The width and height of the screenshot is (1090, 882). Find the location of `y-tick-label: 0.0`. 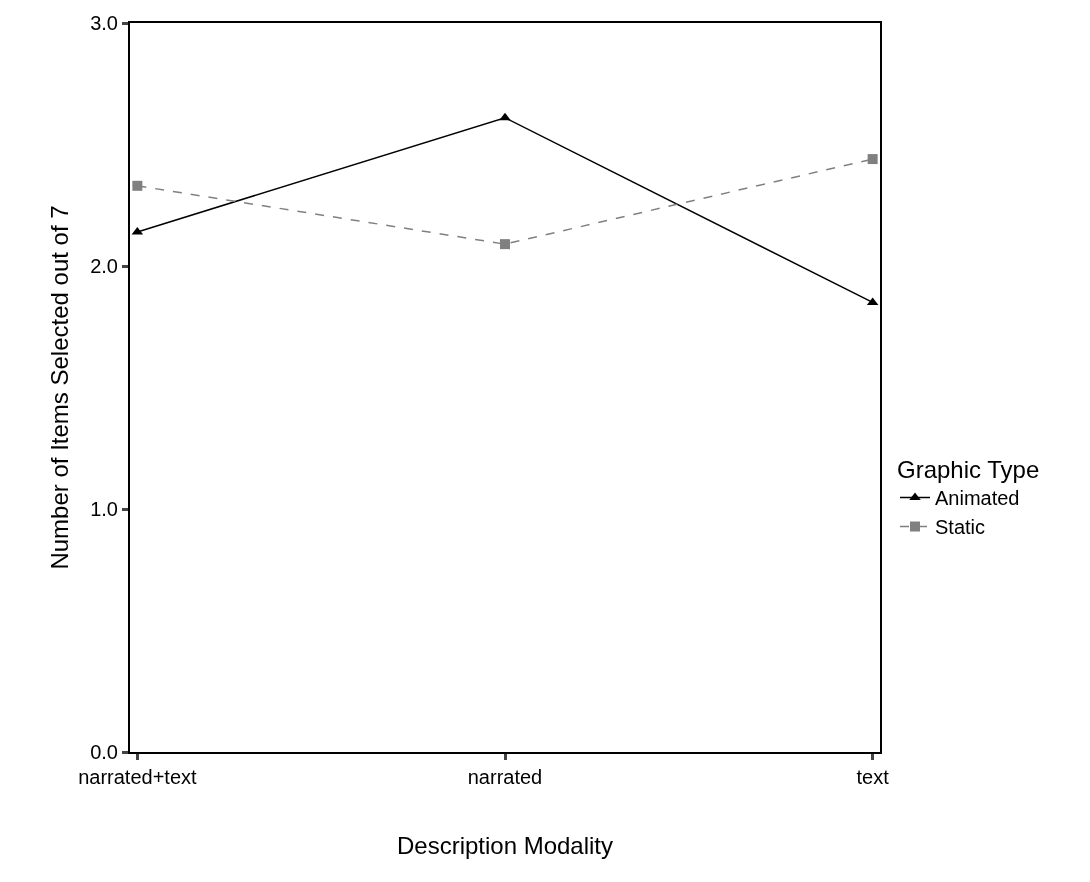

y-tick-label: 0.0 is located at coordinates (104, 752).